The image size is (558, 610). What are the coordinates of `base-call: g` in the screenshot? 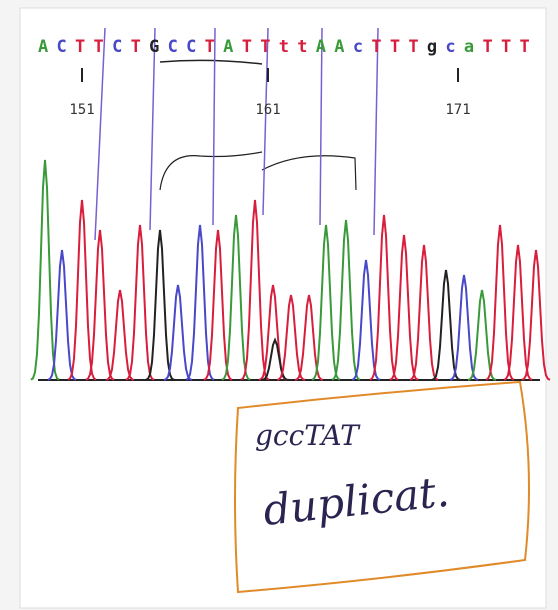 It's located at (432, 47).